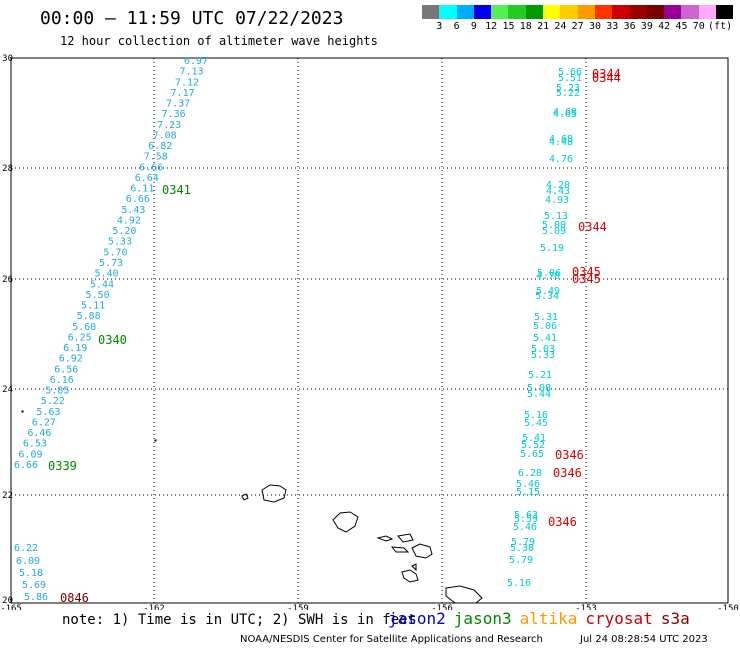  Describe the element at coordinates (552, 248) in the screenshot. I see `wave-height-label: 5.19` at that location.